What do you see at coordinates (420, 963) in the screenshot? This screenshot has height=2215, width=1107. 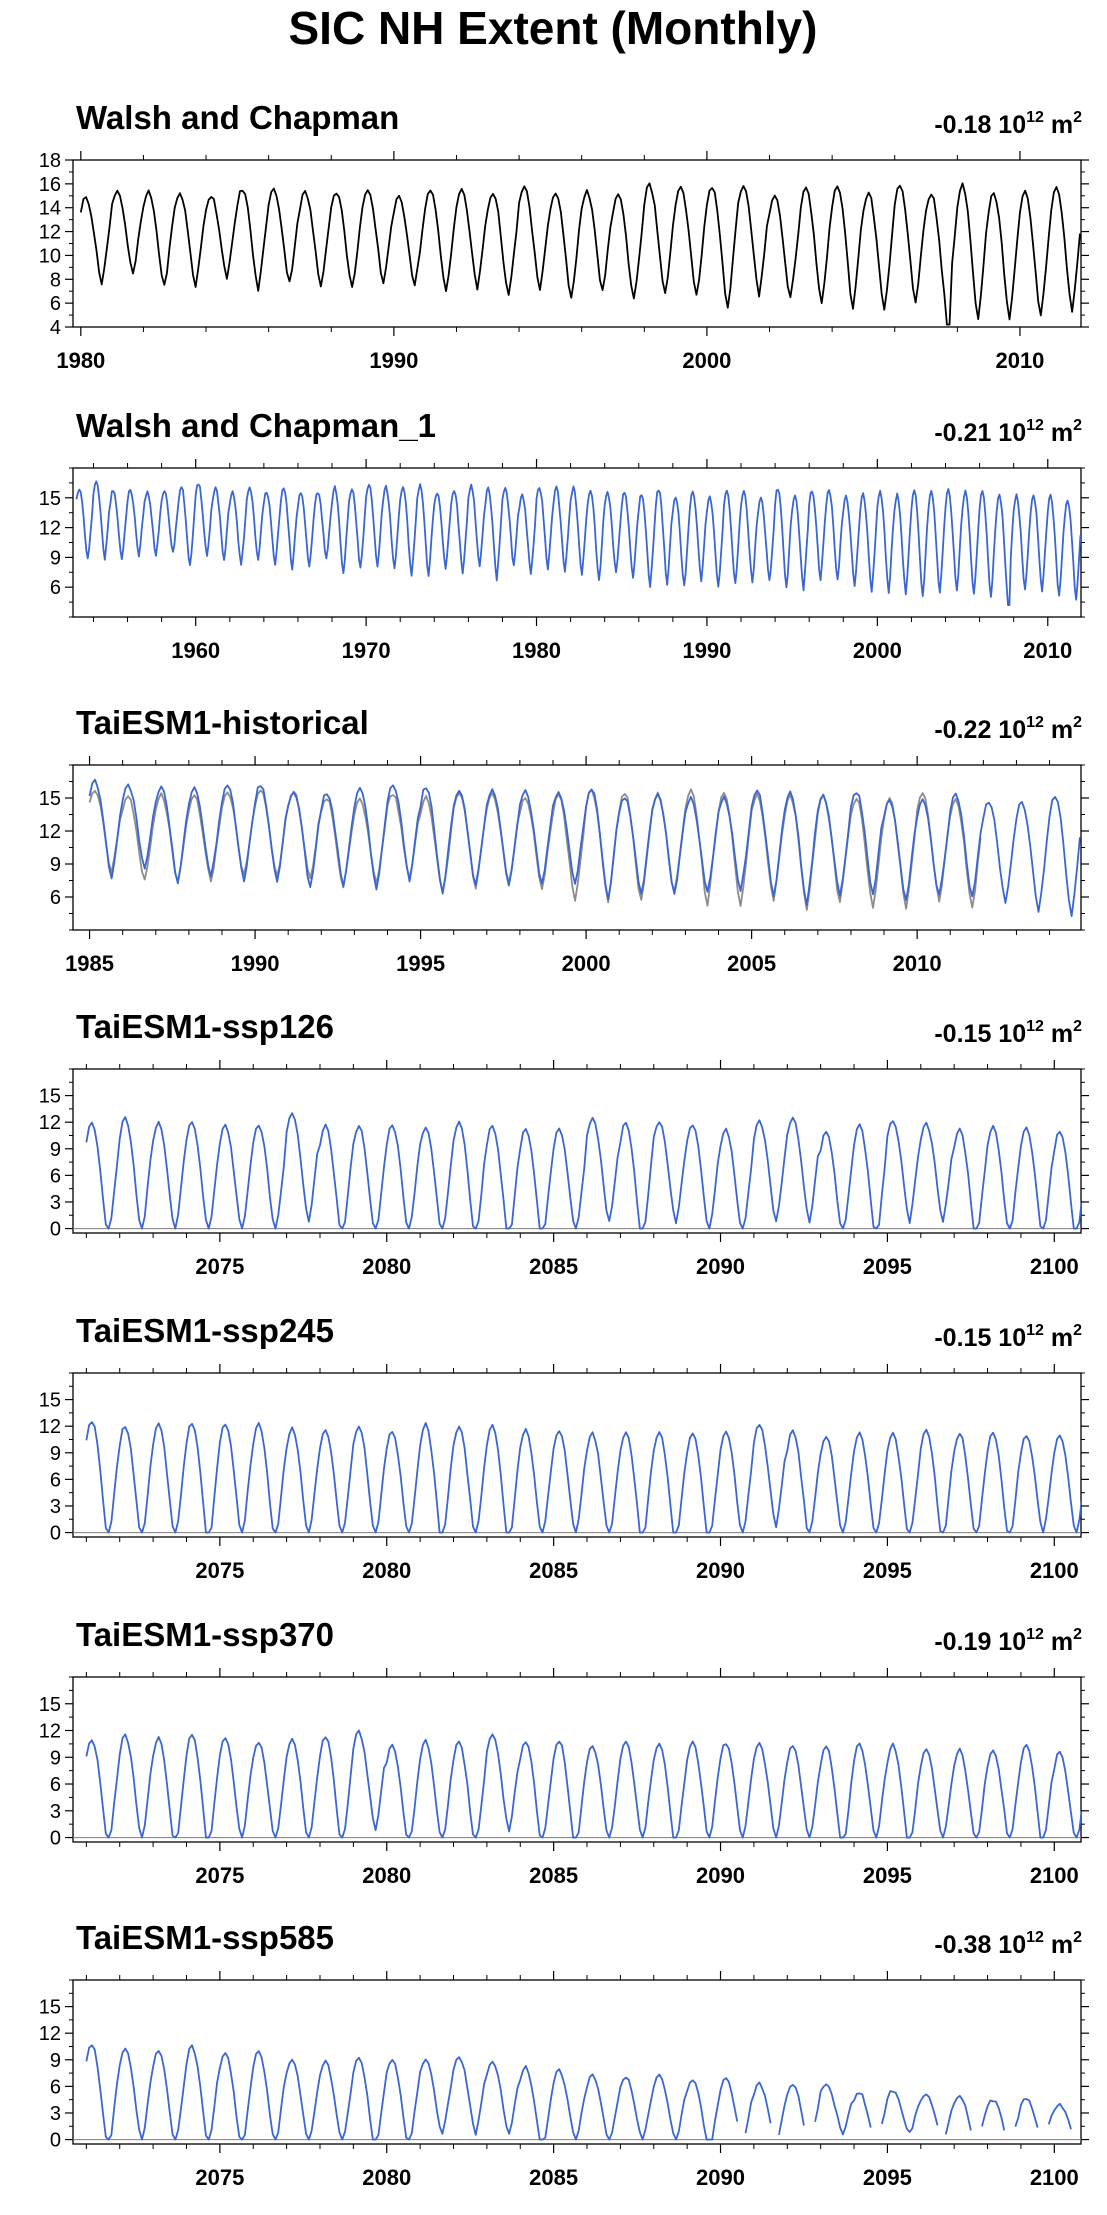 I see `x-tick-label: 1995` at bounding box center [420, 963].